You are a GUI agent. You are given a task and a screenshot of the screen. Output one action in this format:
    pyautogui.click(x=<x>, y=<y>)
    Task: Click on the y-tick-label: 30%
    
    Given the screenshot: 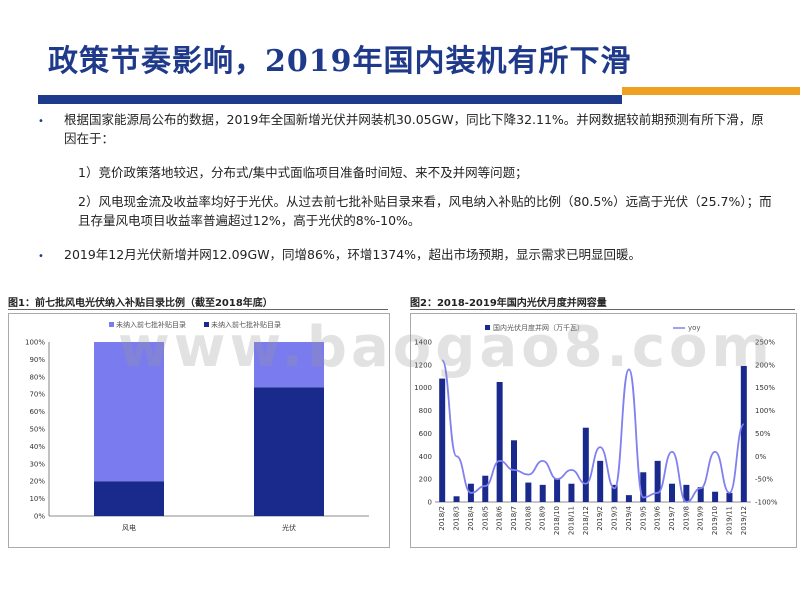 What is the action you would take?
    pyautogui.click(x=37, y=464)
    